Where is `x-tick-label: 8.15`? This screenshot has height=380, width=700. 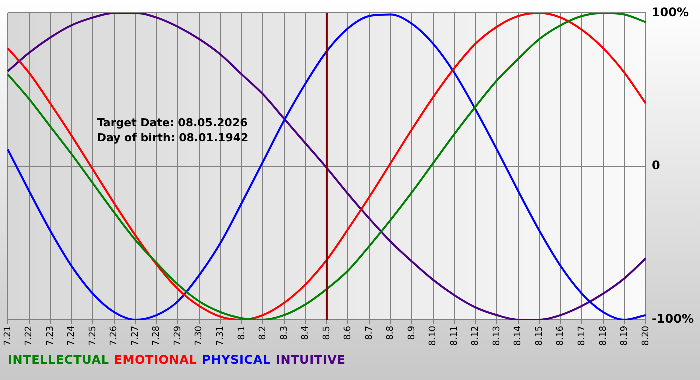 x-tick-label: 8.15 is located at coordinates (539, 336).